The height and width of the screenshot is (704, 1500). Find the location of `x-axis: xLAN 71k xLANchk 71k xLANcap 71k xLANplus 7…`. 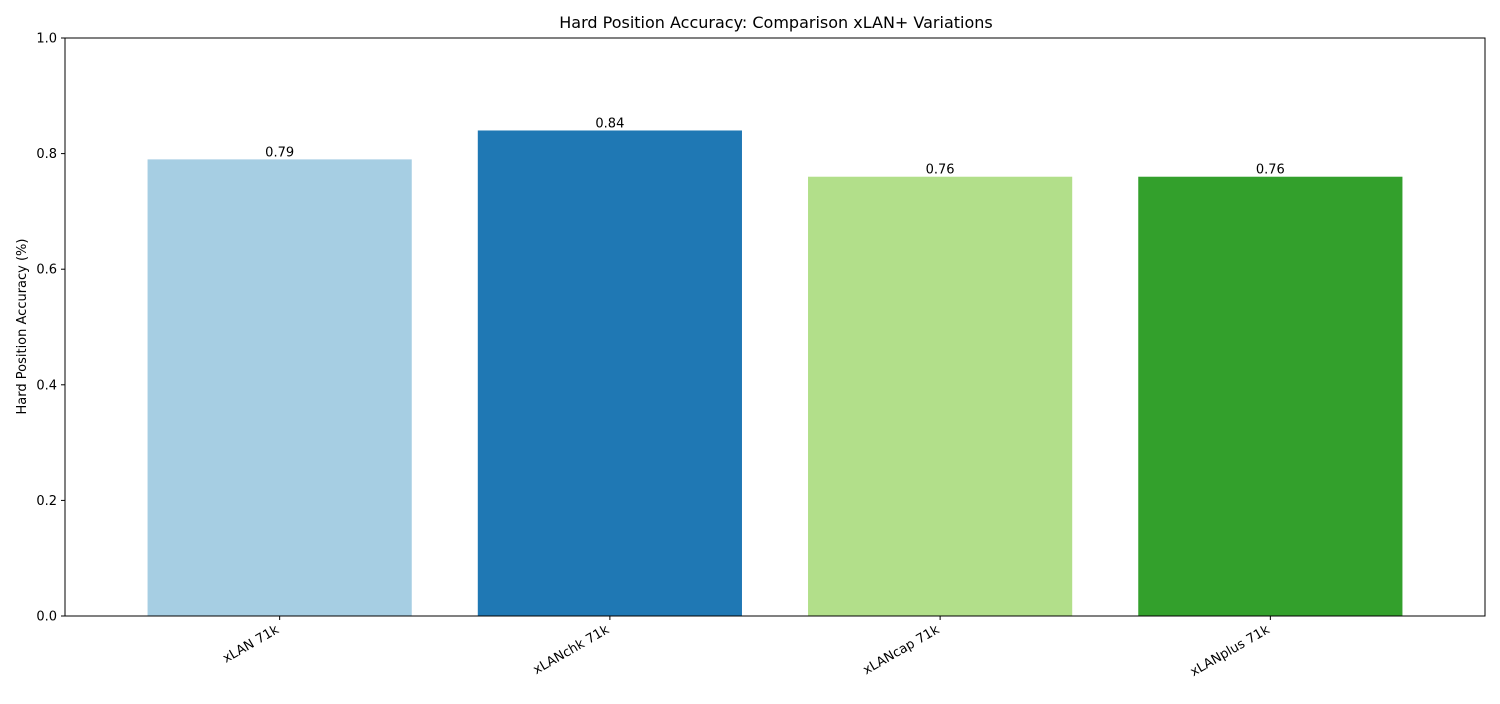

x-axis: xLAN 71k xLANchk 71k xLANcap 71k xLANplus 7… is located at coordinates (746, 648).